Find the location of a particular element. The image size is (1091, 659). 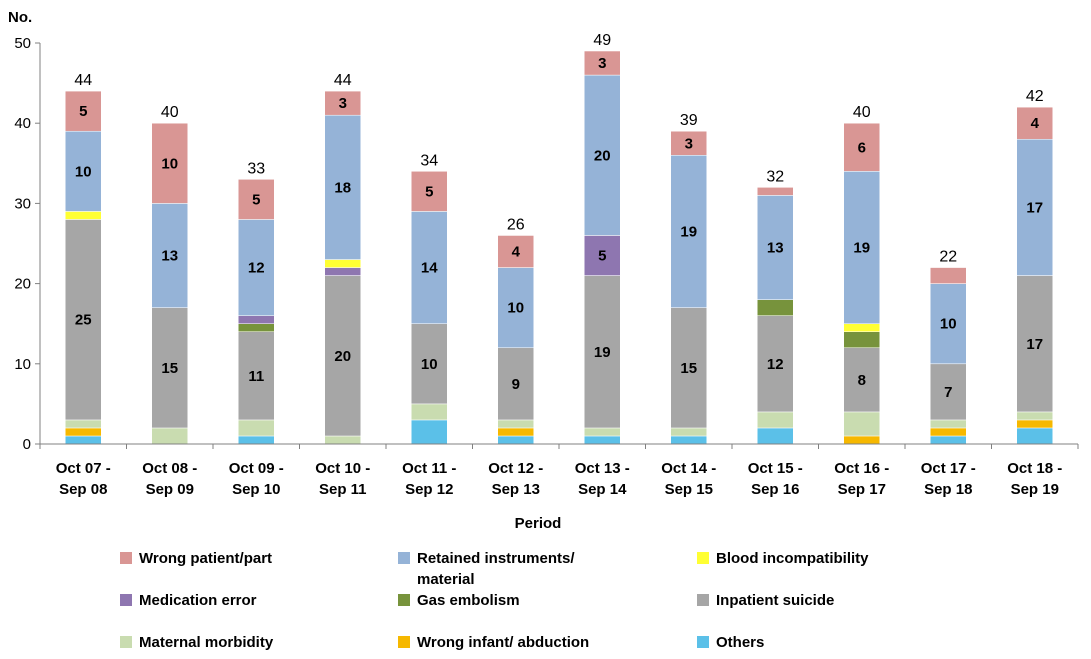

legend-swatch-blood-incompatibility is located at coordinates (703, 558).